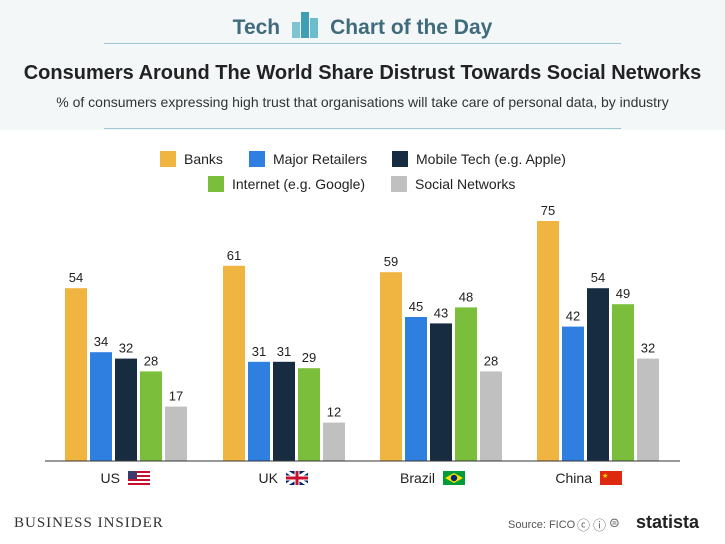 This screenshot has height=544, width=725. I want to click on legend-label: Banks, so click(203, 159).